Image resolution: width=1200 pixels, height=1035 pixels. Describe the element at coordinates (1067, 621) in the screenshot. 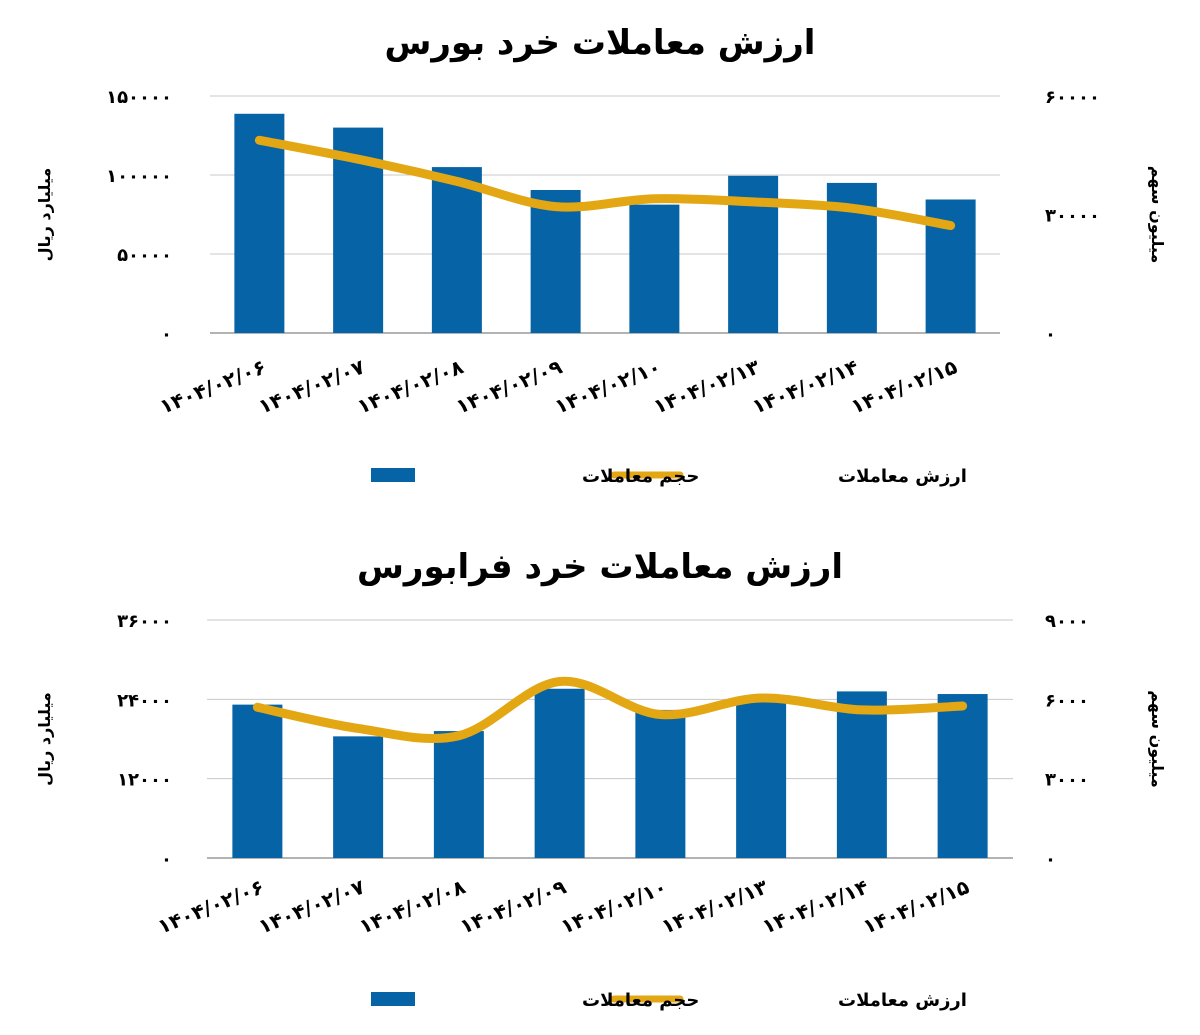

I see `y-tick-label-right: ۹۰۰۰` at that location.